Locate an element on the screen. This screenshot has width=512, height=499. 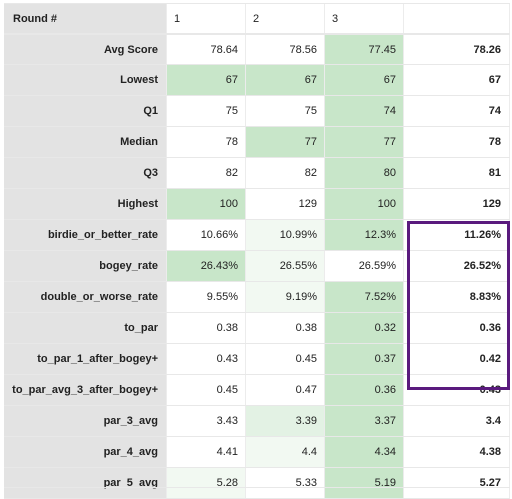
row-label: Q3 is located at coordinates (85, 173).